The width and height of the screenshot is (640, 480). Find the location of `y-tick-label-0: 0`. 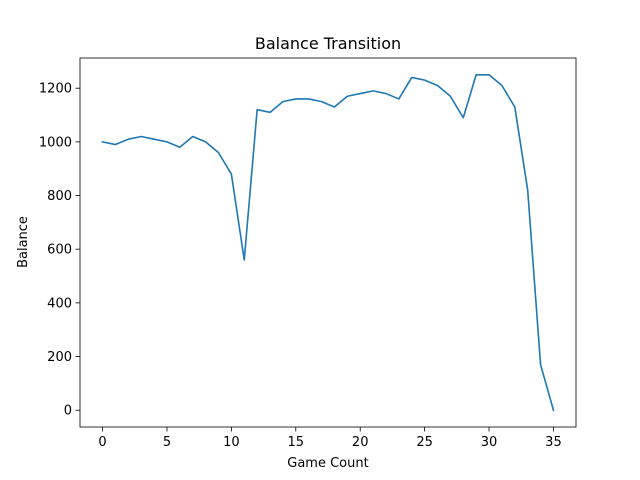

y-tick-label-0: 0 is located at coordinates (68, 411).